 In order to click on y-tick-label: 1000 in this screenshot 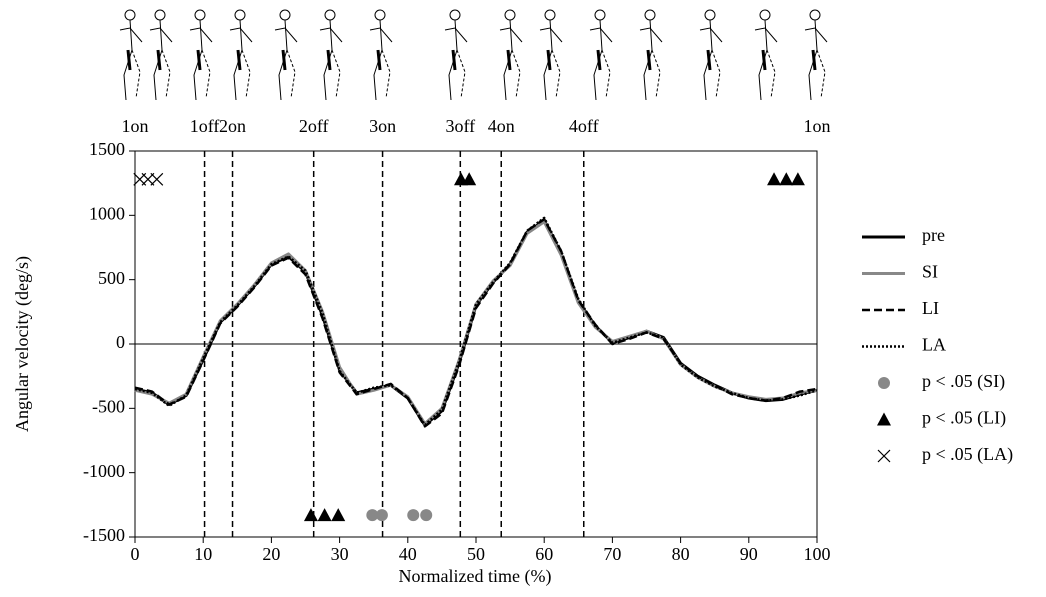, I will do `click(107, 213)`.